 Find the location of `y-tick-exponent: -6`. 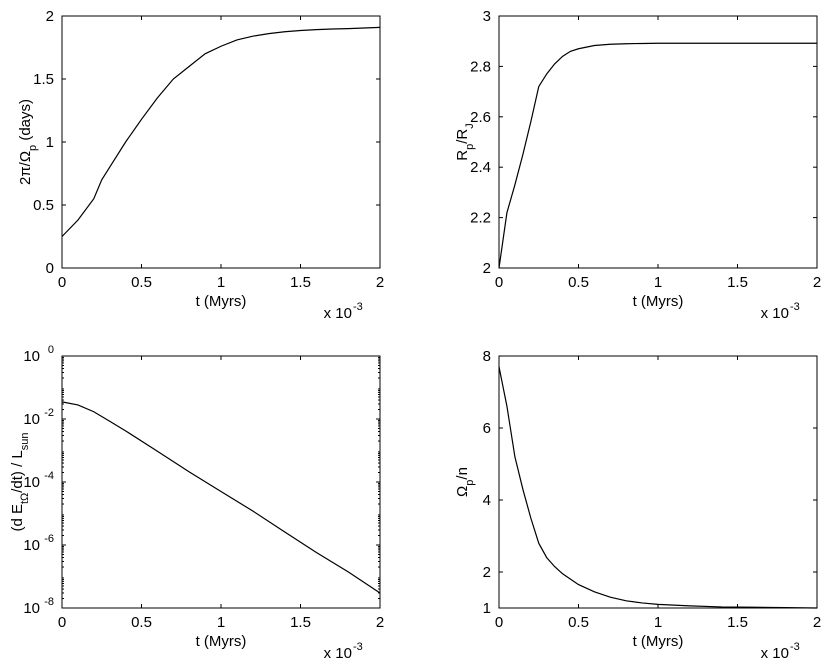

y-tick-exponent: -6 is located at coordinates (49, 539).